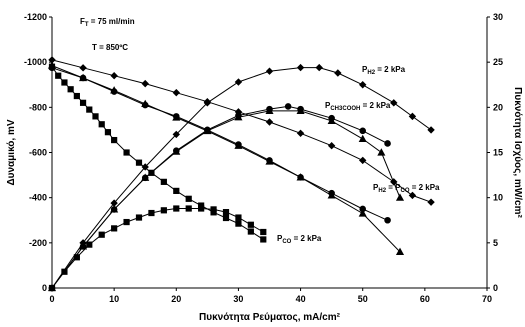  What do you see at coordinates (38, 243) in the screenshot?
I see `y-left-tick-label: -200` at bounding box center [38, 243].